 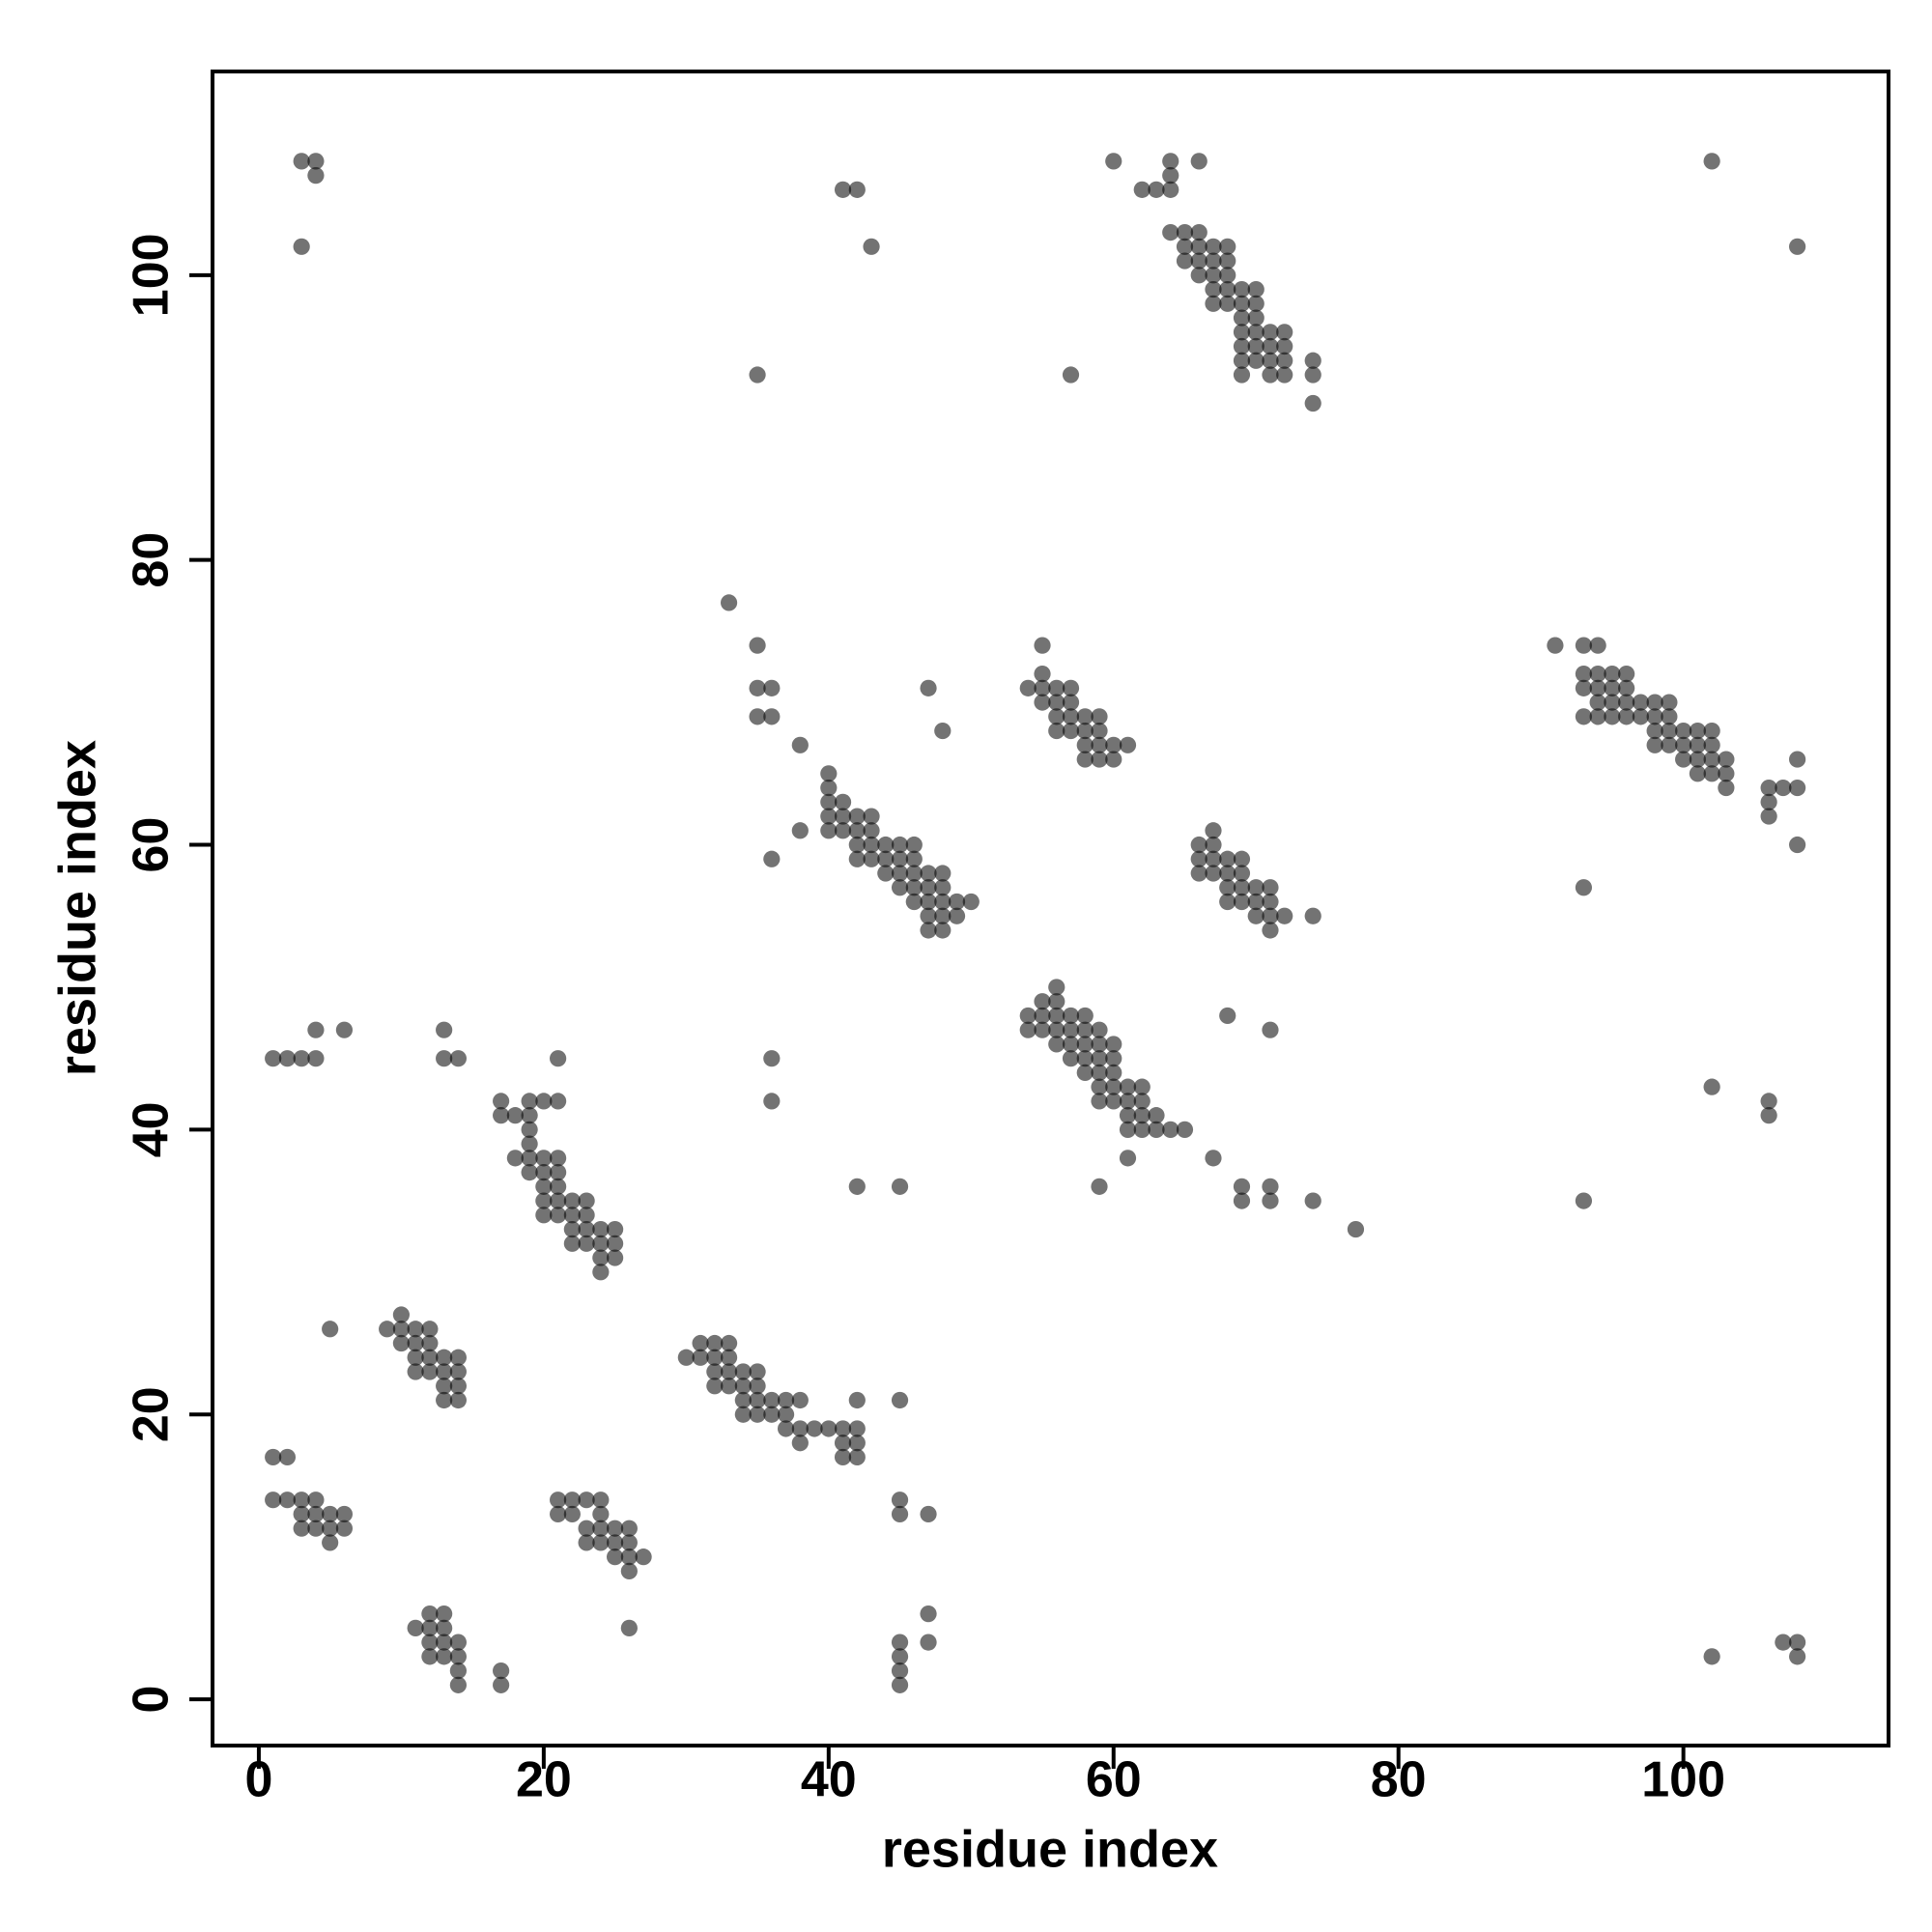 I want to click on y-axis-label: residue index, so click(x=77, y=908).